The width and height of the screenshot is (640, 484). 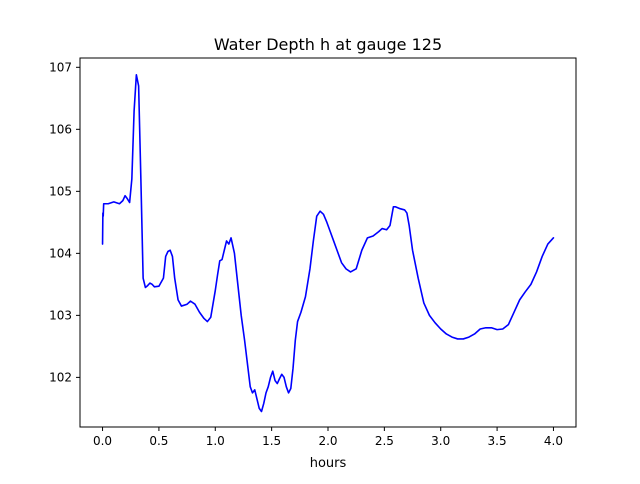 I want to click on y-tick-label: 104, so click(x=60, y=253).